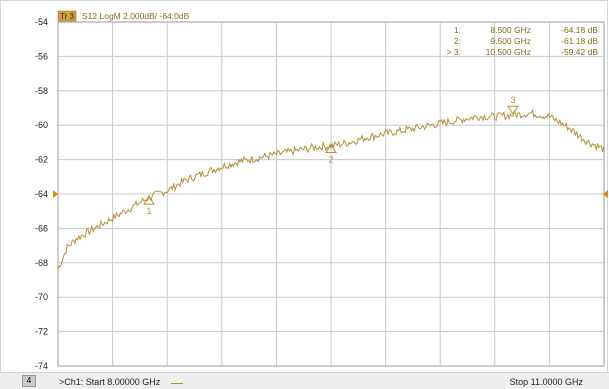 This screenshot has width=609, height=389. I want to click on marker-1-value: -64.18 dB, so click(579, 30).